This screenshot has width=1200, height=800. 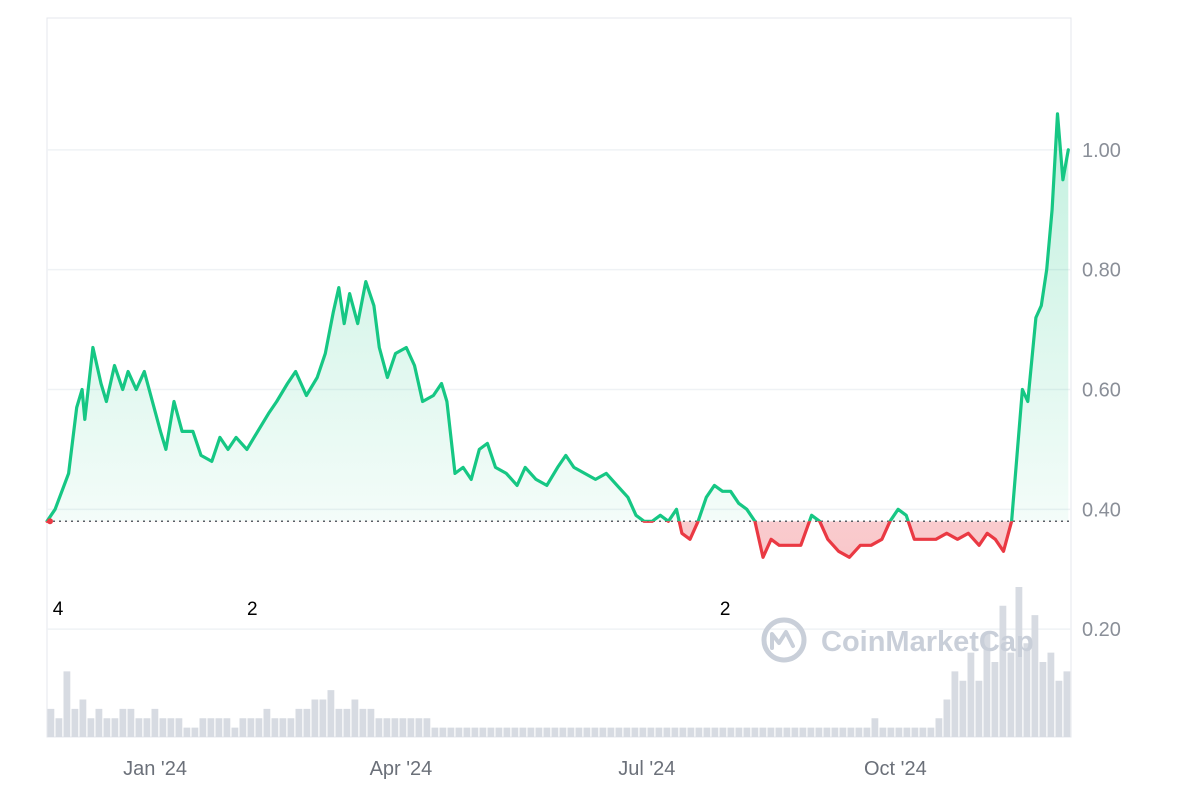 I want to click on watermark: CoinMarketCap, so click(x=897, y=640).